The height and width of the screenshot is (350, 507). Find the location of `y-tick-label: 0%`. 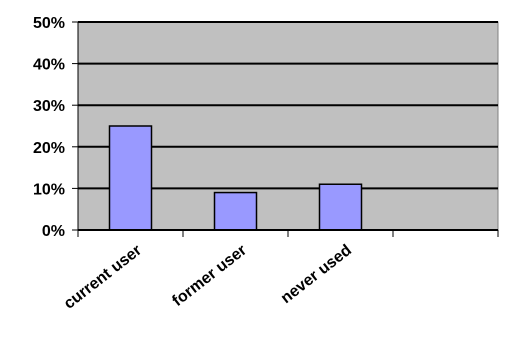

y-tick-label: 0% is located at coordinates (53, 231).